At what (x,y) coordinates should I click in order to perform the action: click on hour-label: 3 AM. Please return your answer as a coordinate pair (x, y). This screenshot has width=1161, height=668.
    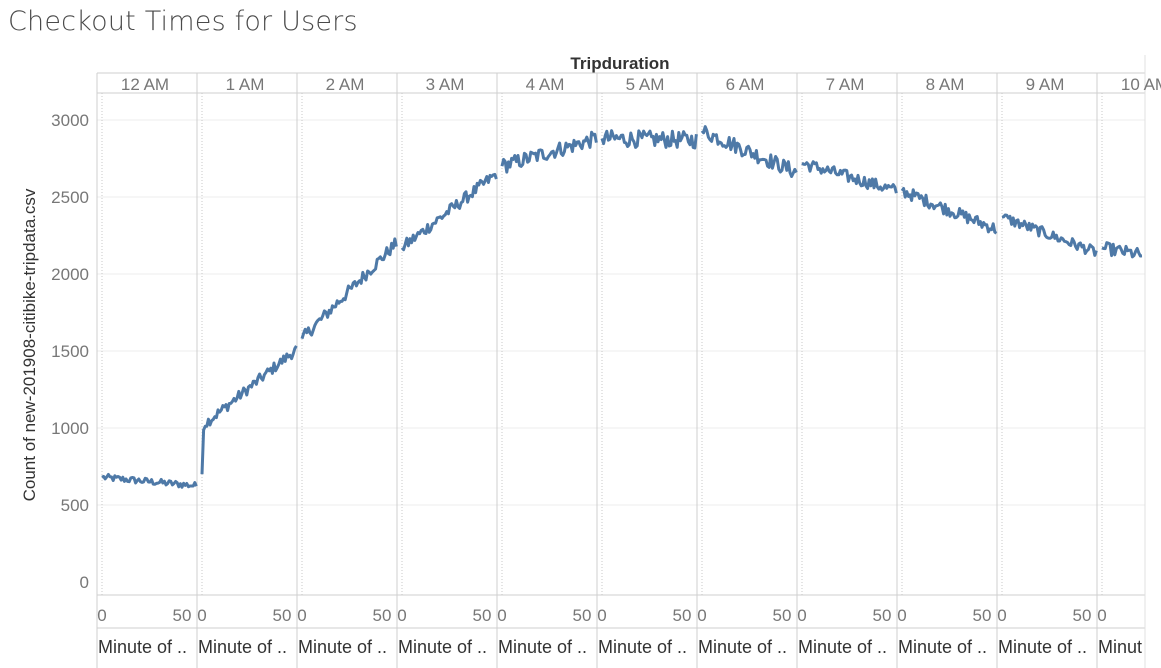
    Looking at the image, I should click on (445, 84).